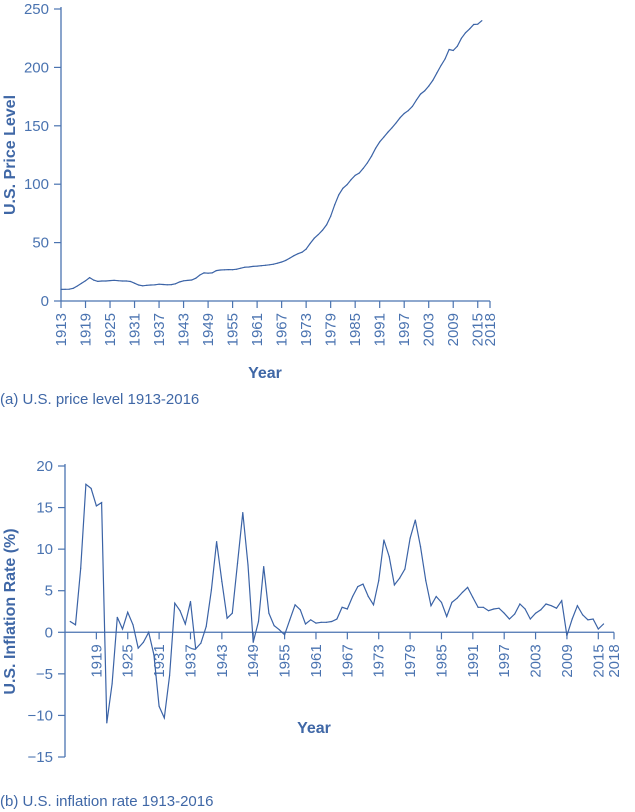 This screenshot has width=635, height=812. I want to click on y-tick-label: −5, so click(44, 674).